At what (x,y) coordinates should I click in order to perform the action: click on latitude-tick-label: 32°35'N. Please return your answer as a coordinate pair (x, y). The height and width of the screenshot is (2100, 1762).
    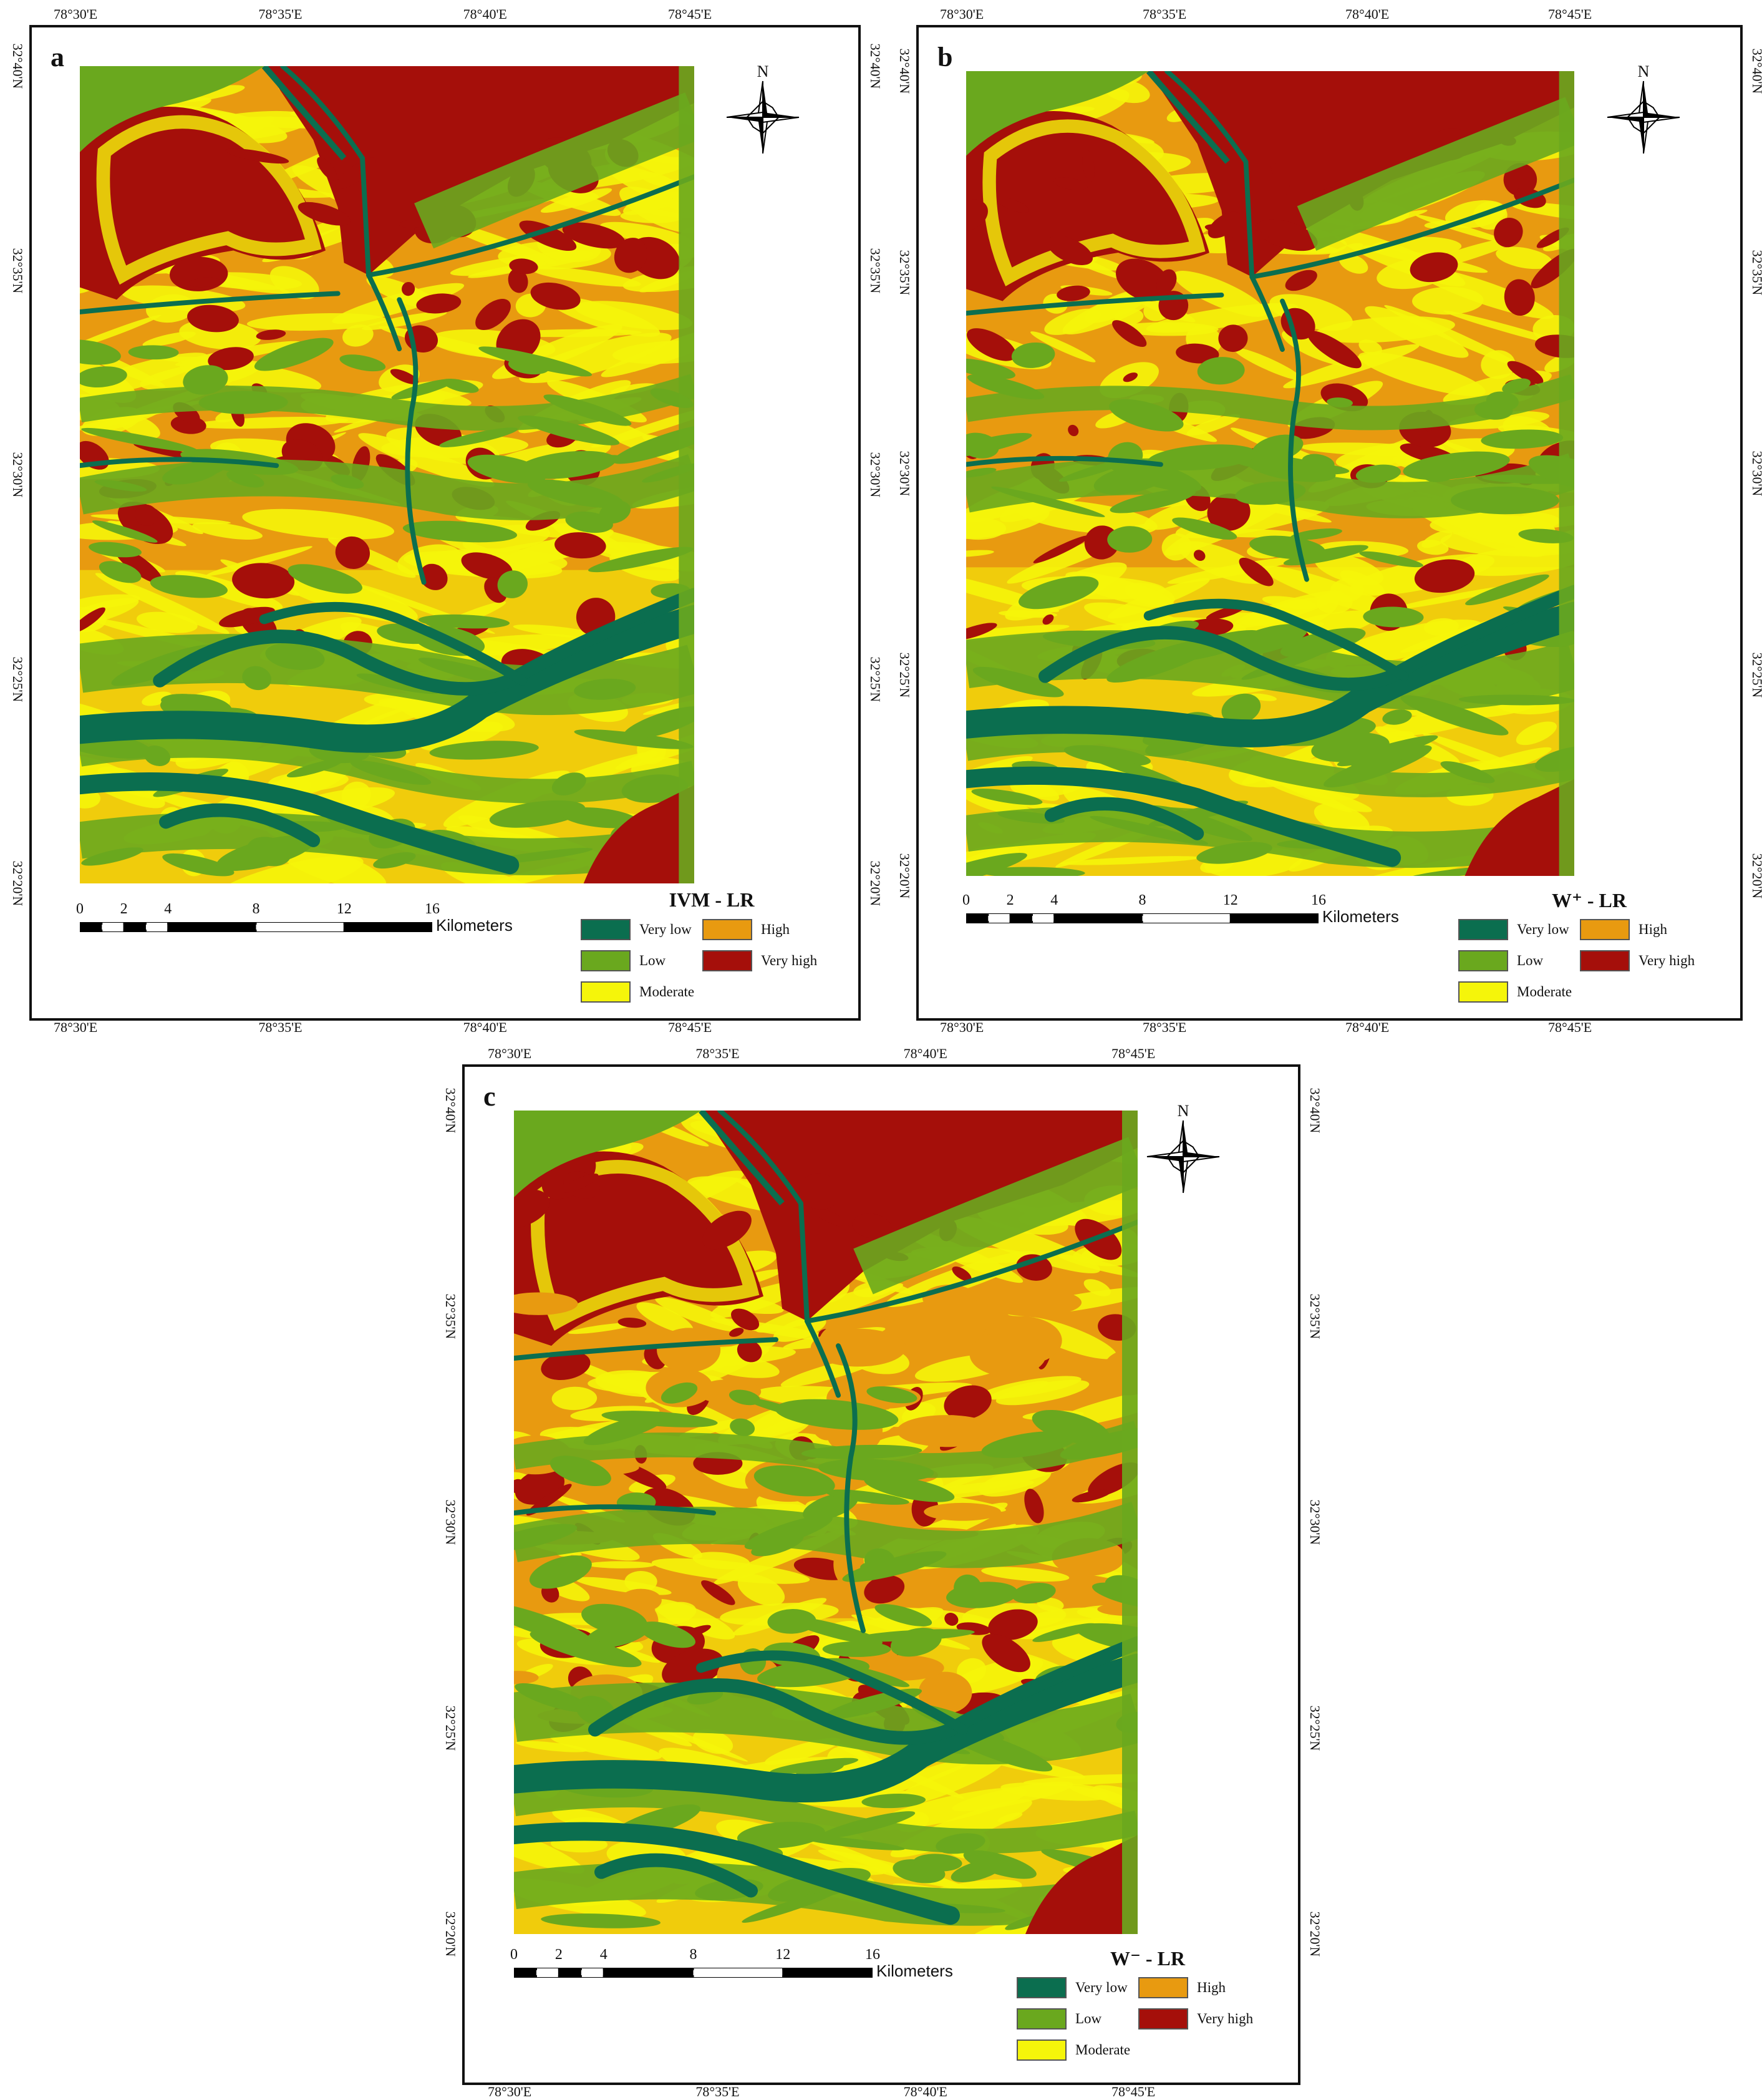
    Looking at the image, I should click on (18, 270).